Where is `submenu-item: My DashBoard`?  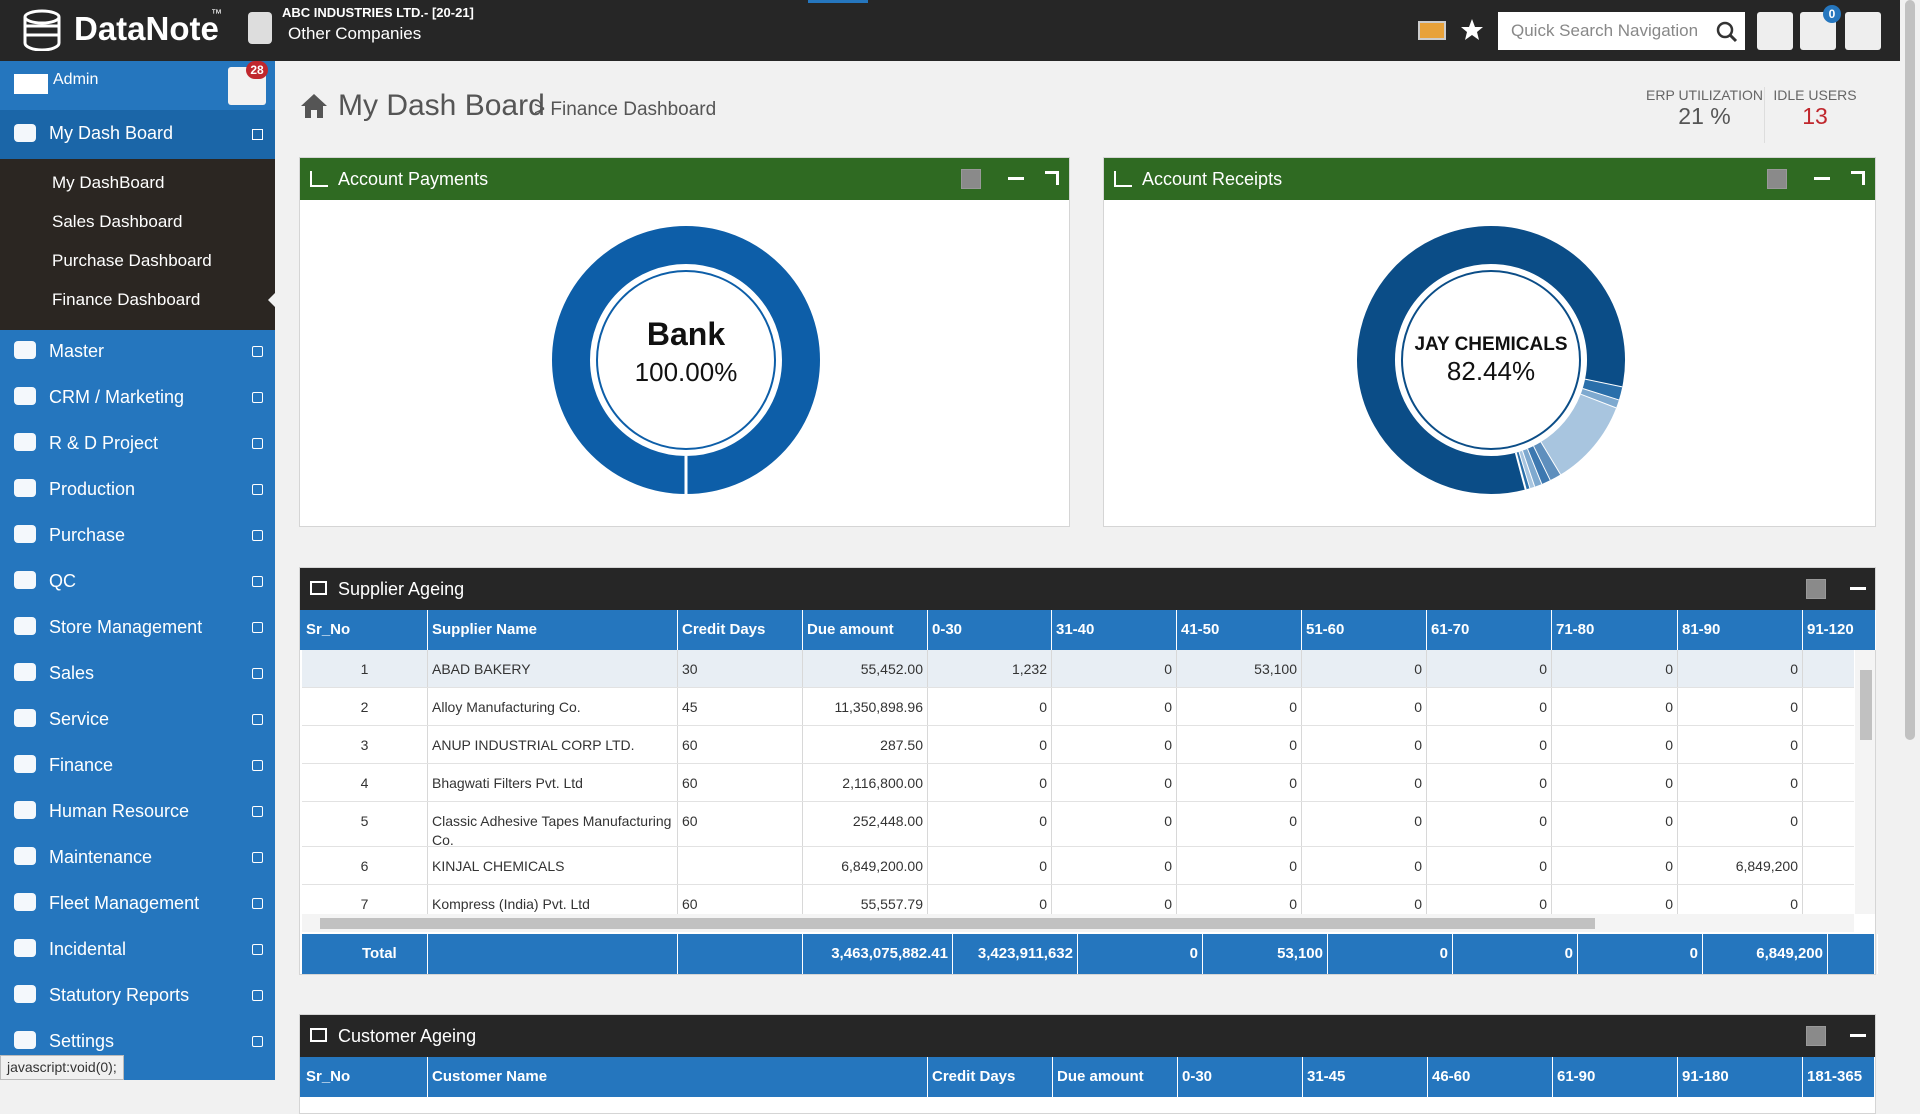 submenu-item: My DashBoard is located at coordinates (137, 183).